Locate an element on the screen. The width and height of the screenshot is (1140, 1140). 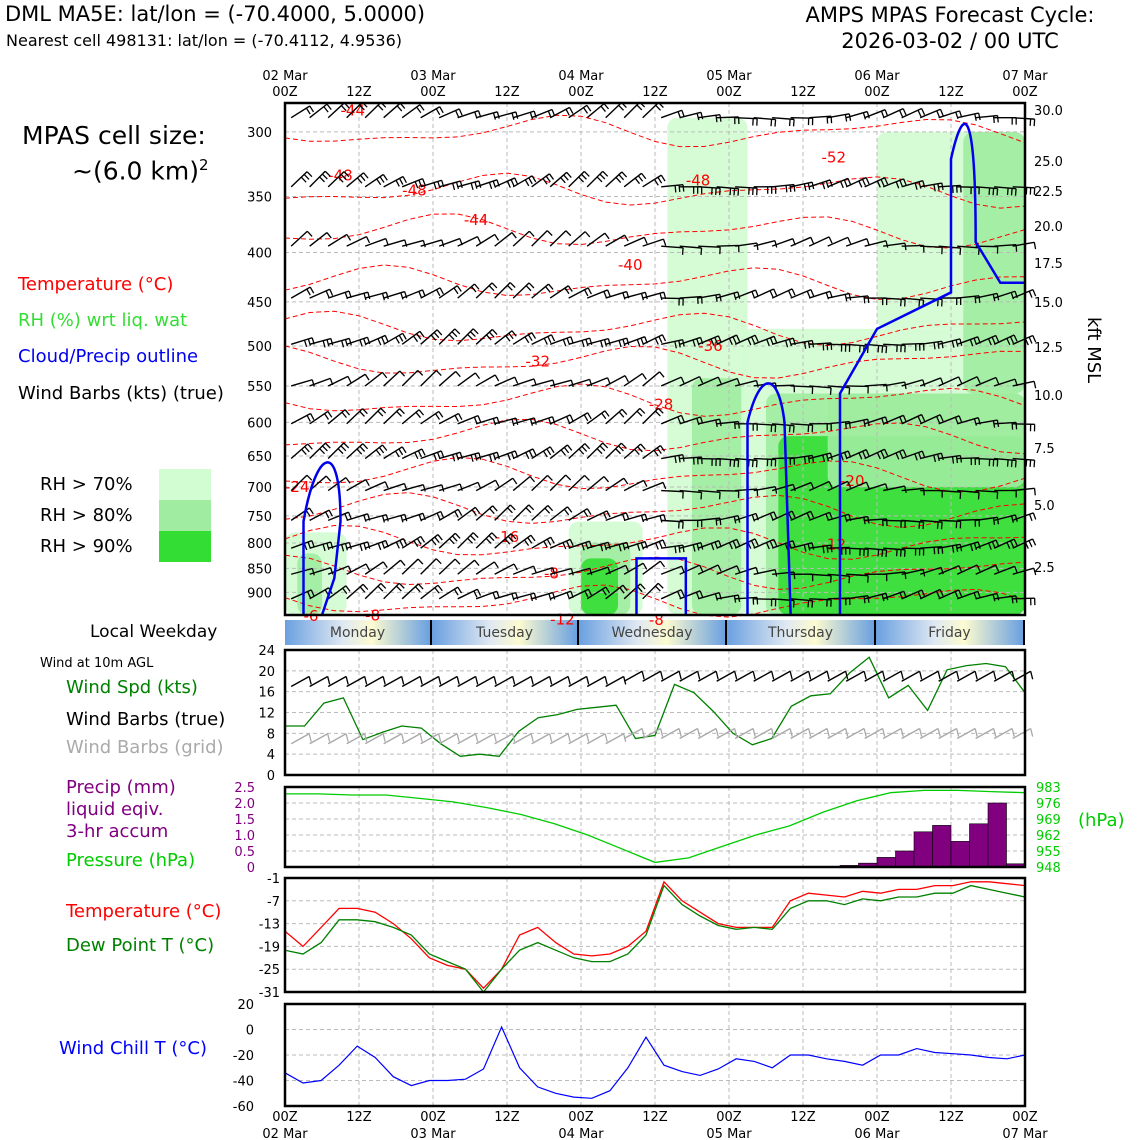
wind-ytick-label: 16 is located at coordinates (266, 693).